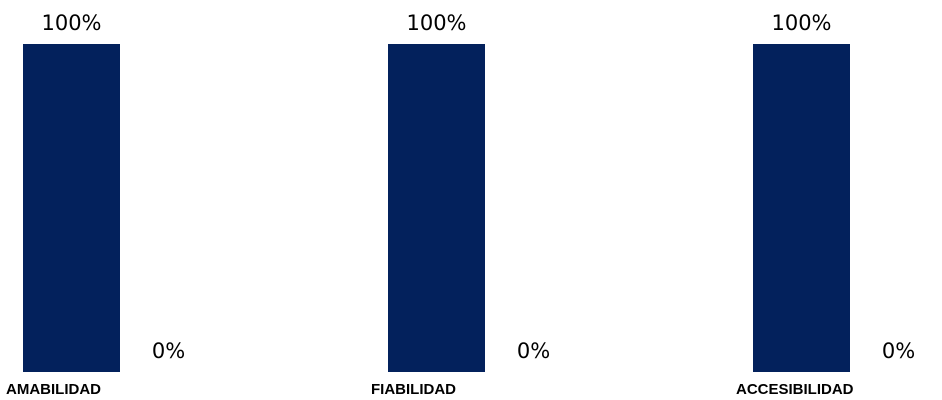 The height and width of the screenshot is (400, 942). I want to click on category-labels-group: AMABILIDAD FIABILIDAD ACCESIBILIDAD, so click(430, 389).